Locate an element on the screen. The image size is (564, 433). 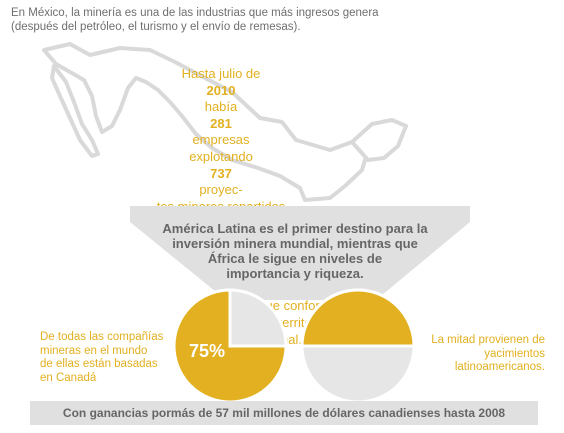
left-pie-percent: 75% is located at coordinates (207, 351).